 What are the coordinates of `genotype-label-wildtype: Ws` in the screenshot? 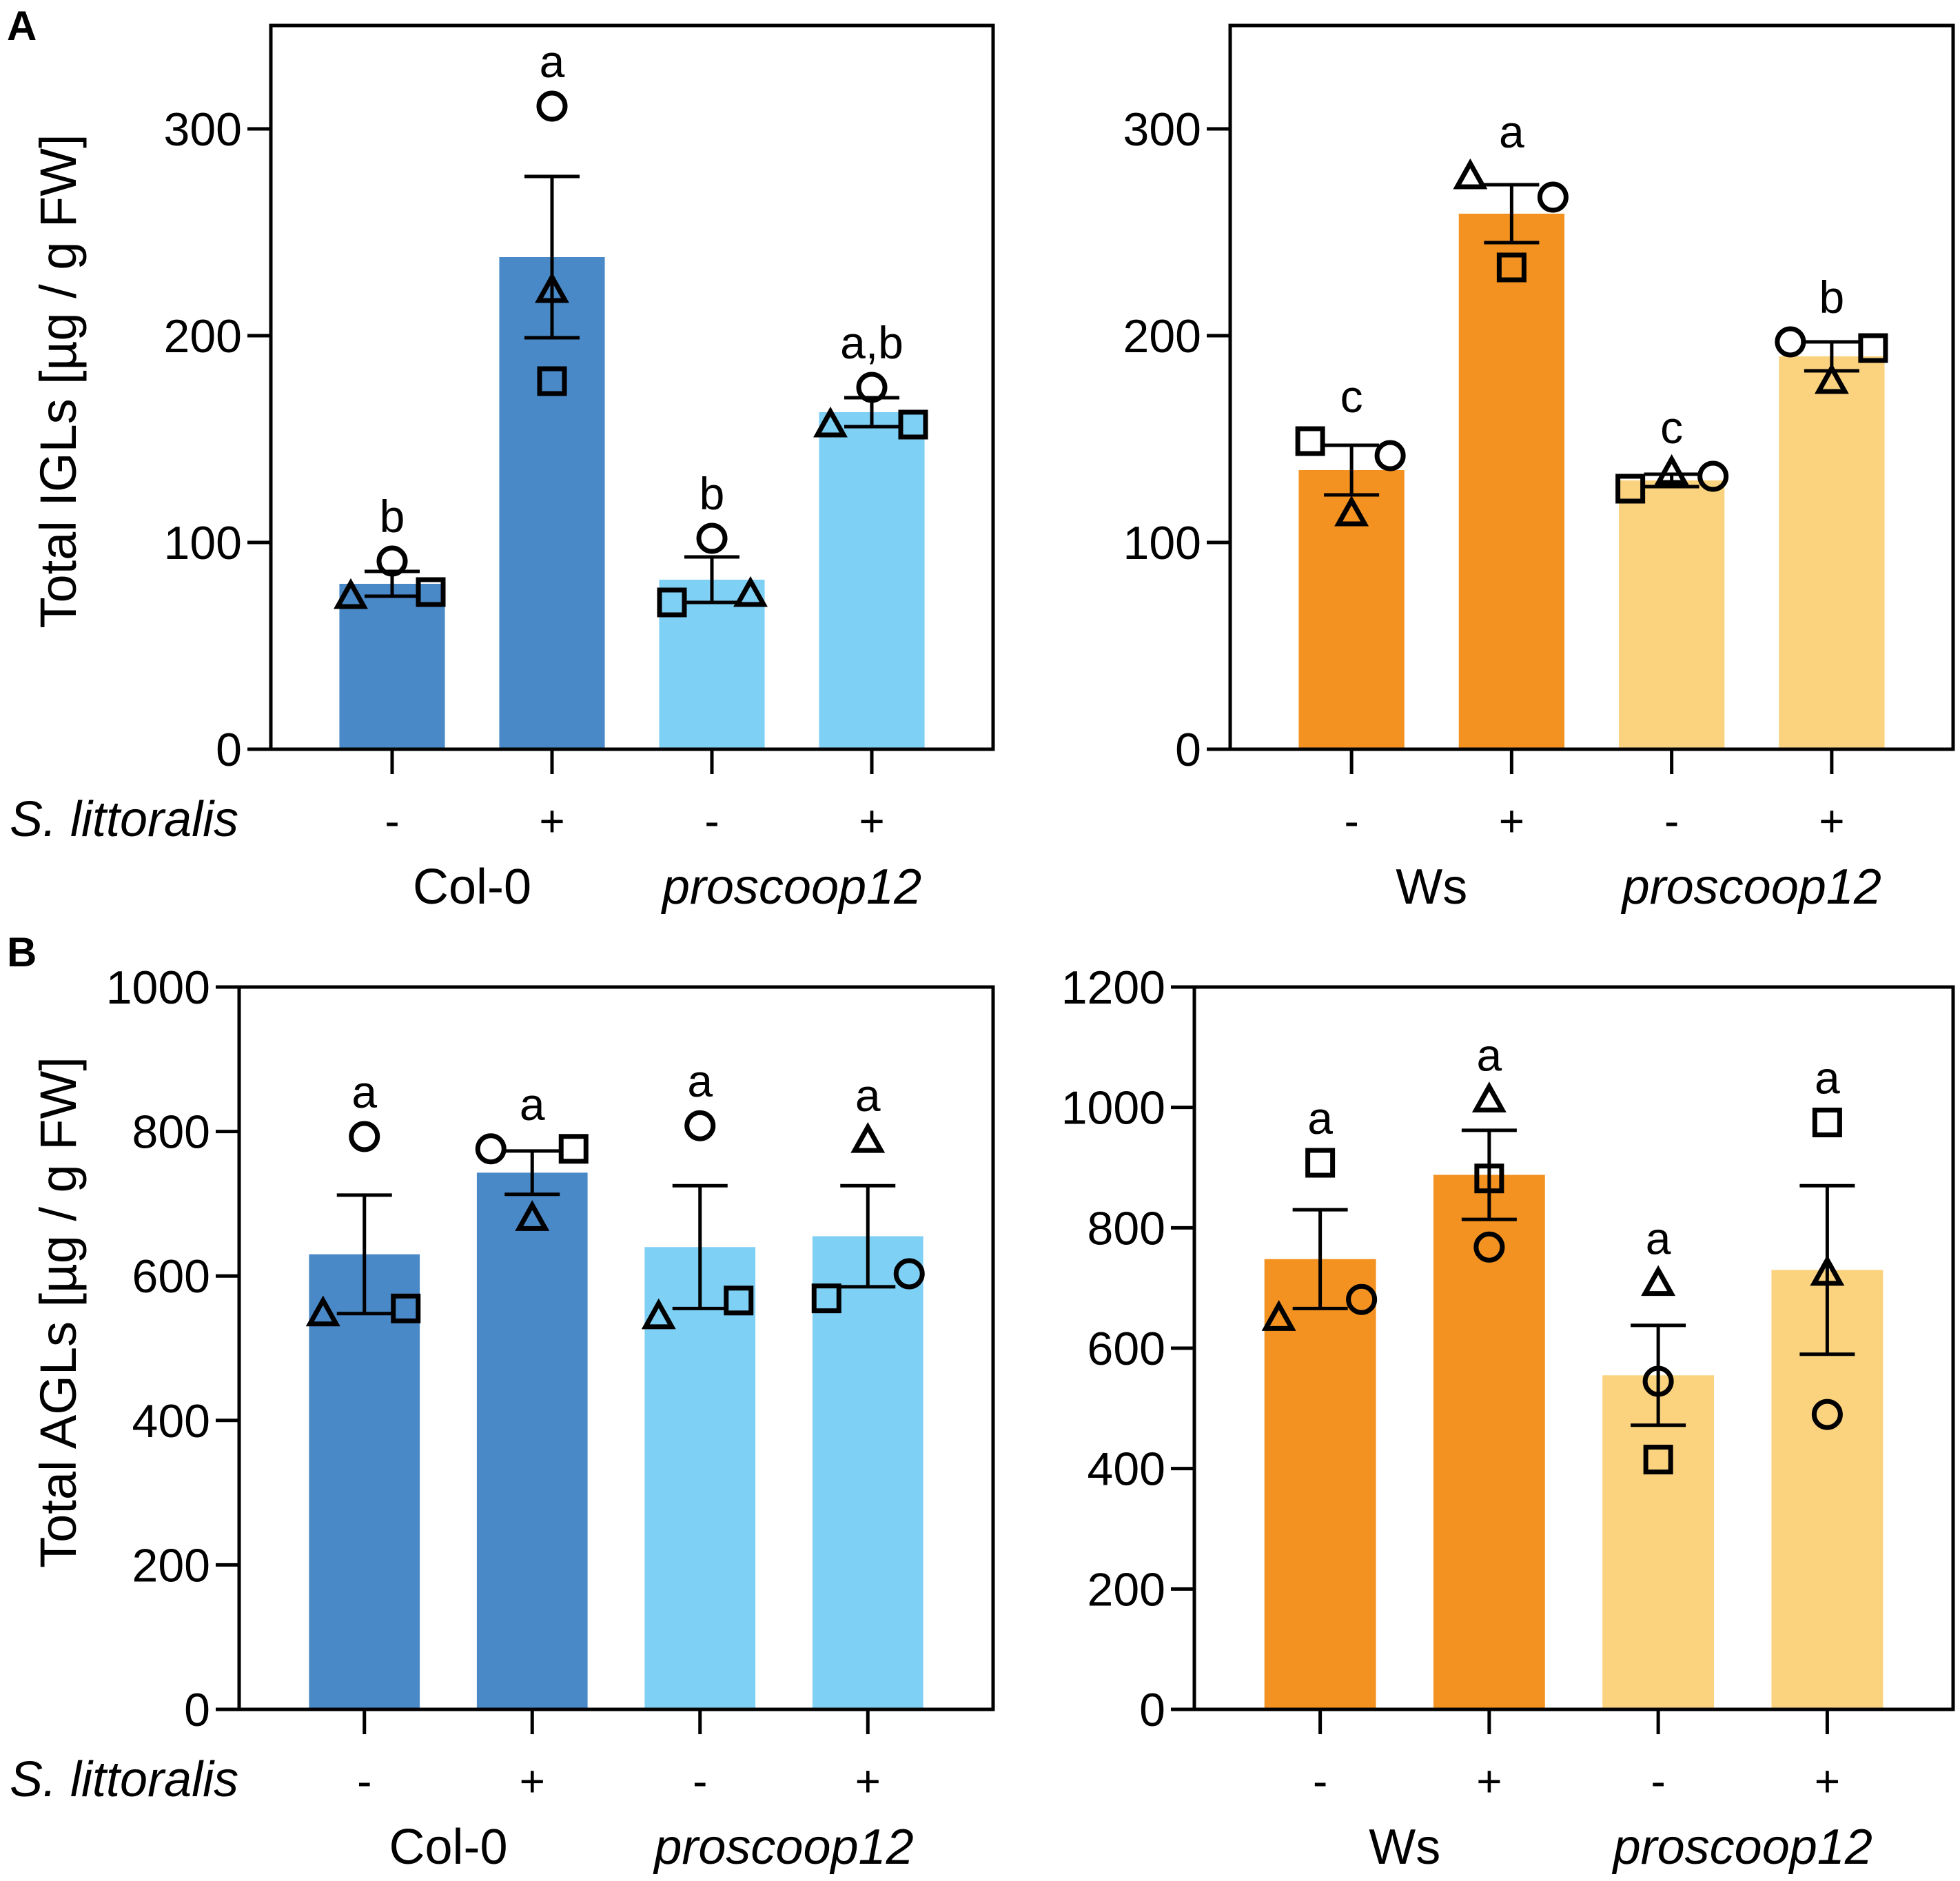 It's located at (1432, 888).